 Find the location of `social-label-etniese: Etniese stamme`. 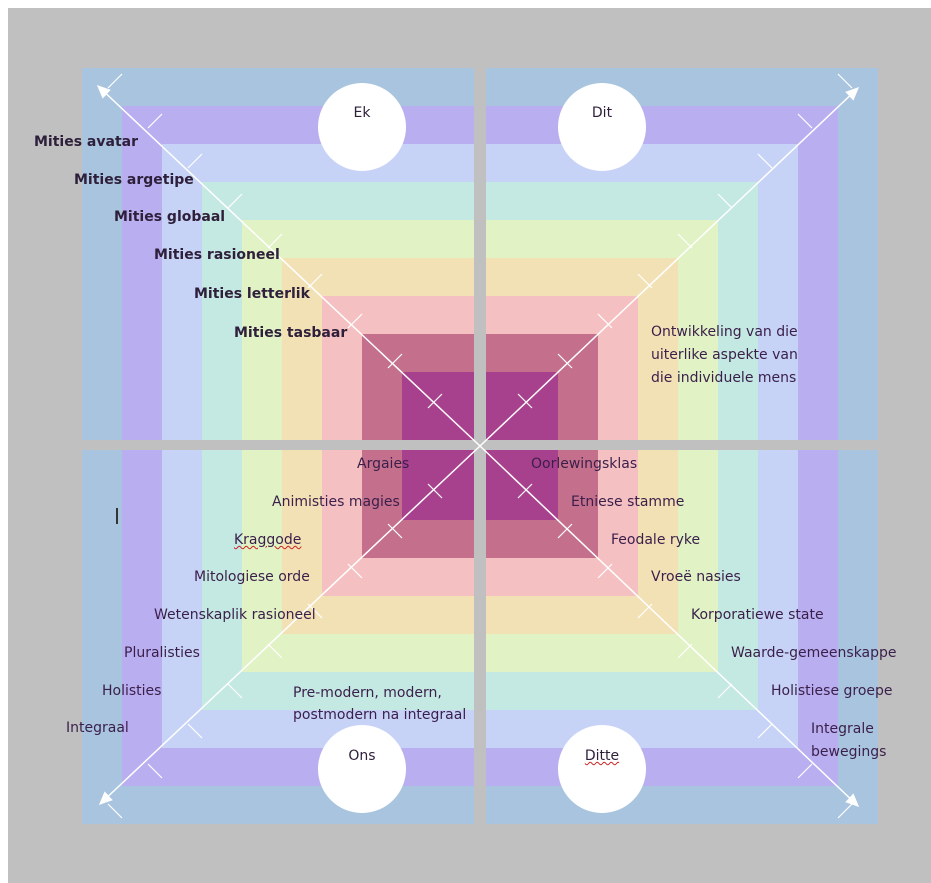

social-label-etniese: Etniese stamme is located at coordinates (628, 502).